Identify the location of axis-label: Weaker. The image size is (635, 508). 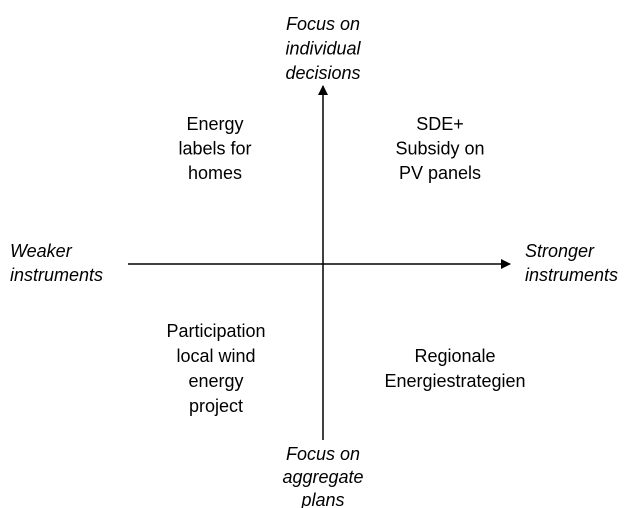
(41, 251).